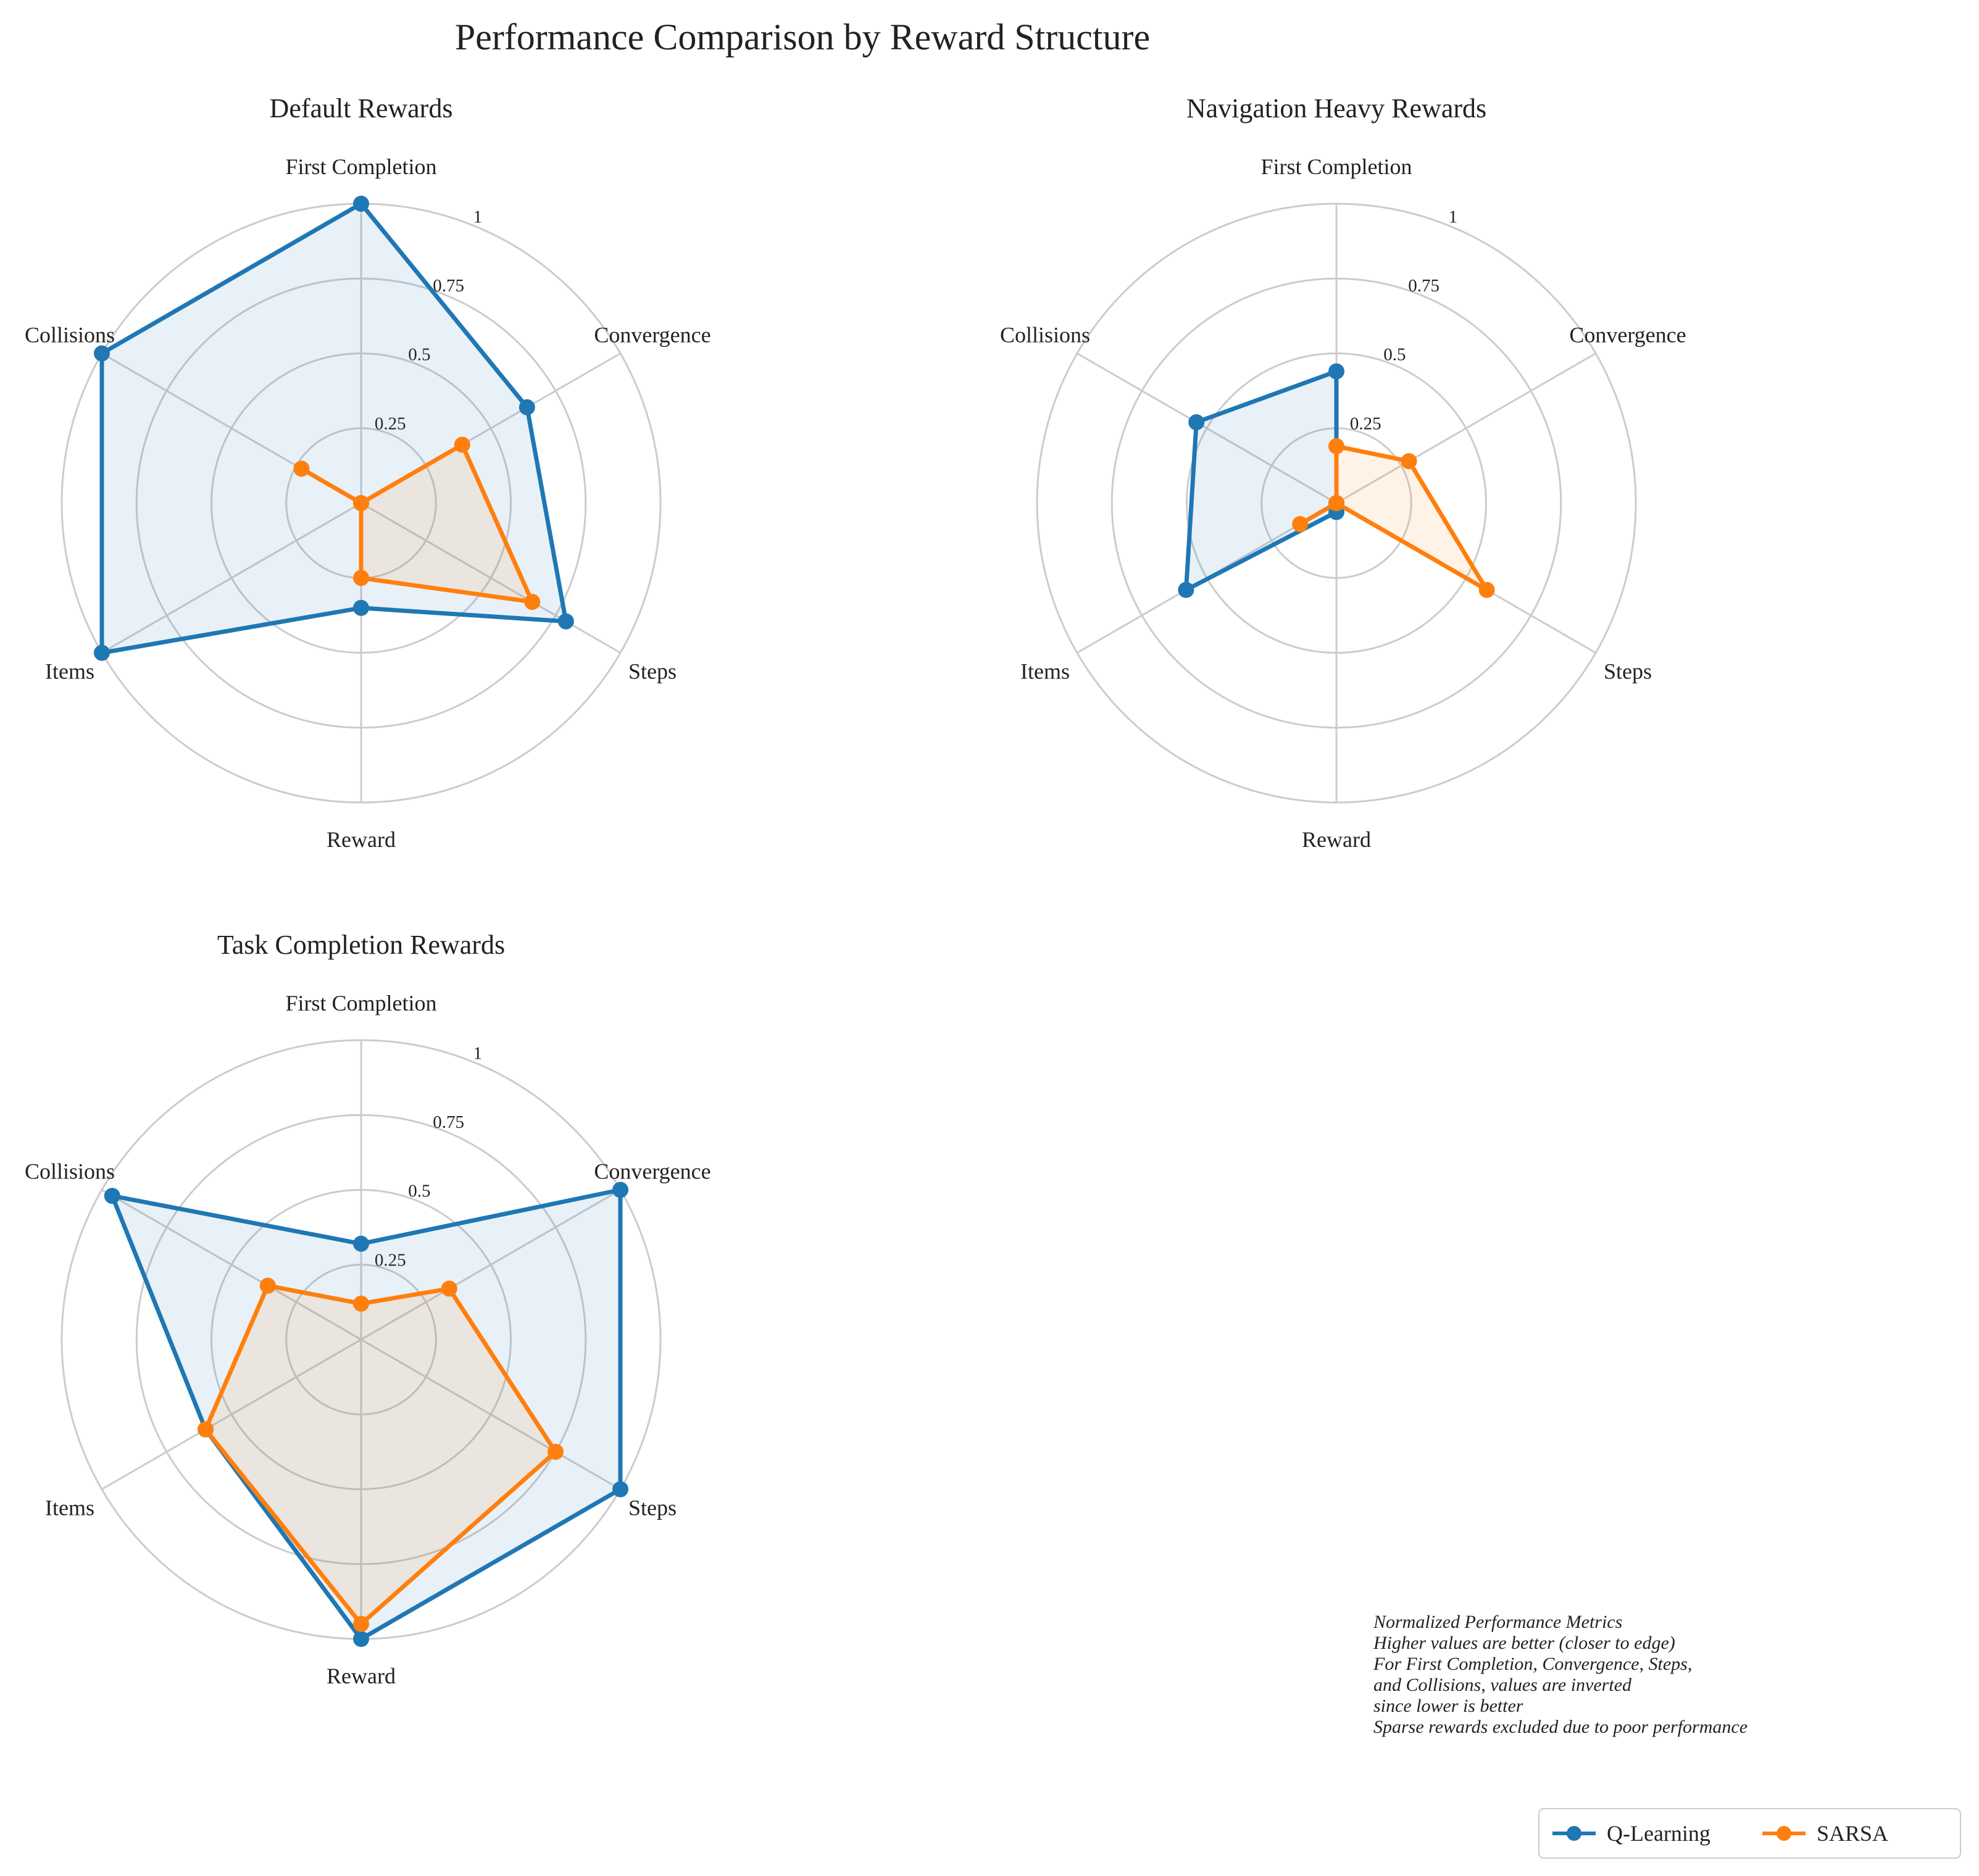 This screenshot has height=1876, width=1979. Describe the element at coordinates (1503, 1685) in the screenshot. I see `note-line: and Collisions, values are inverted` at that location.